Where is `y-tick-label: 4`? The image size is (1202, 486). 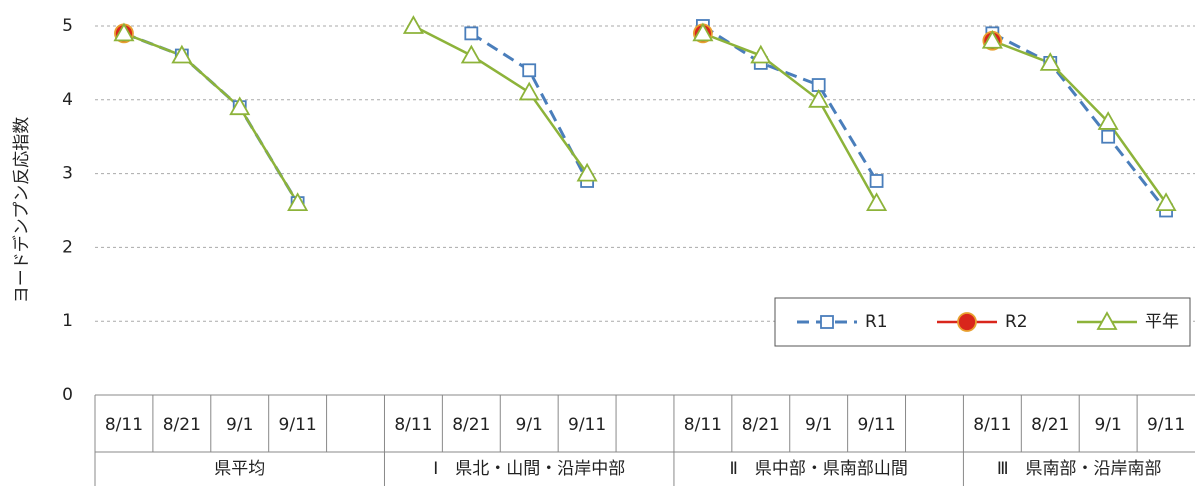
y-tick-label: 4 is located at coordinates (67, 100).